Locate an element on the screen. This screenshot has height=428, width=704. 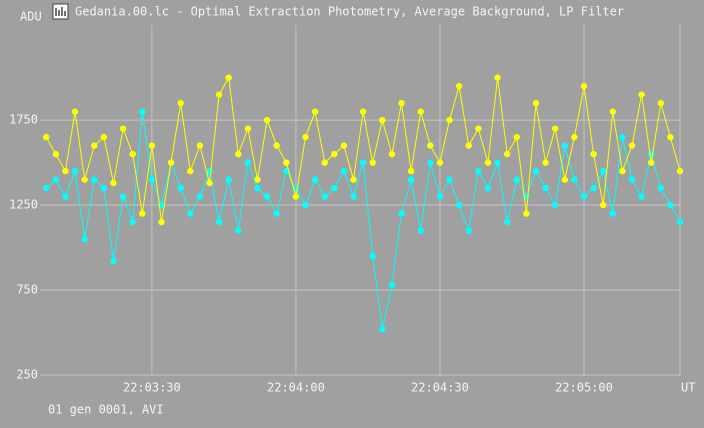
app-icon is located at coordinates (60, 11).